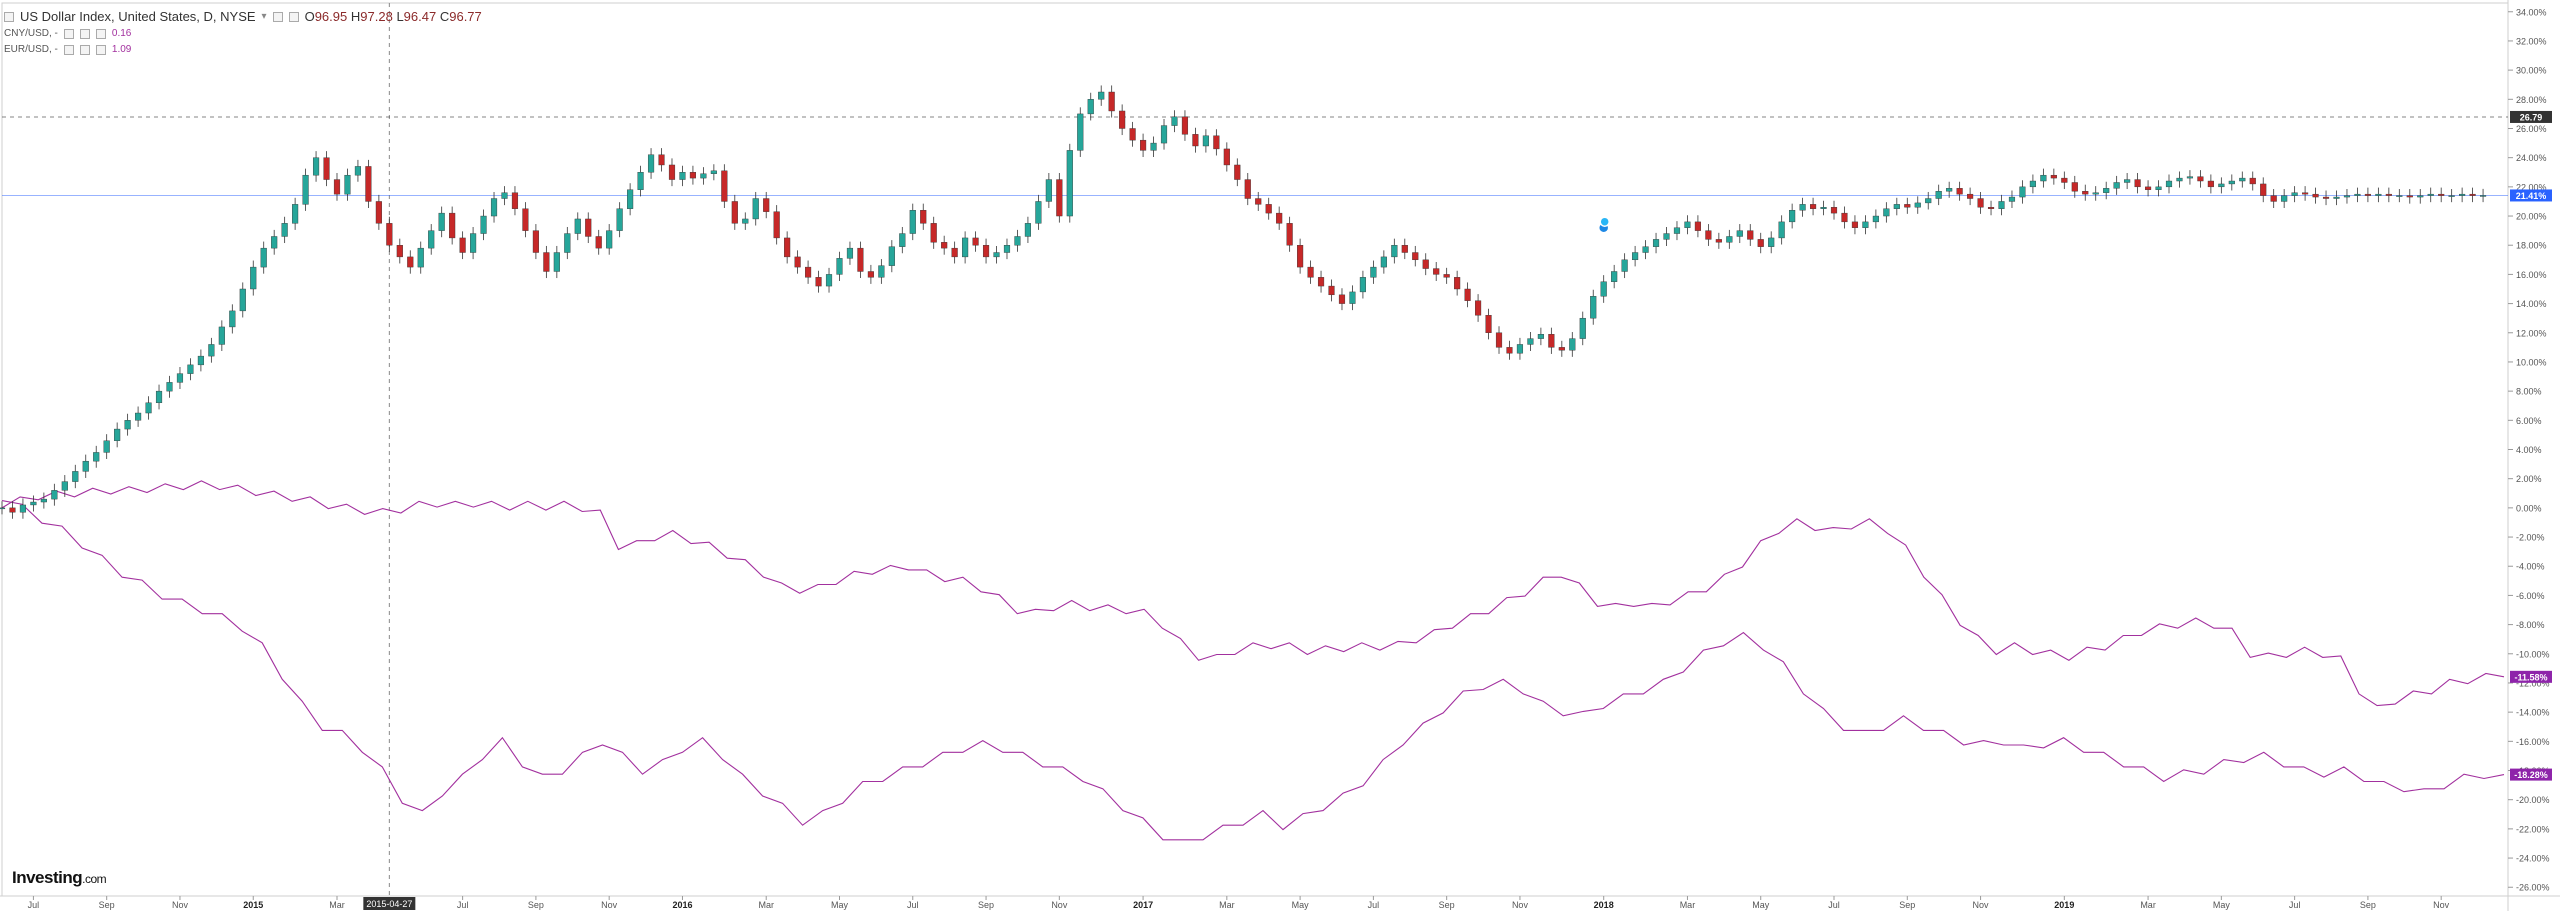 This screenshot has height=911, width=2560. What do you see at coordinates (2531, 217) in the screenshot?
I see `y-tick-label: 20.00%` at bounding box center [2531, 217].